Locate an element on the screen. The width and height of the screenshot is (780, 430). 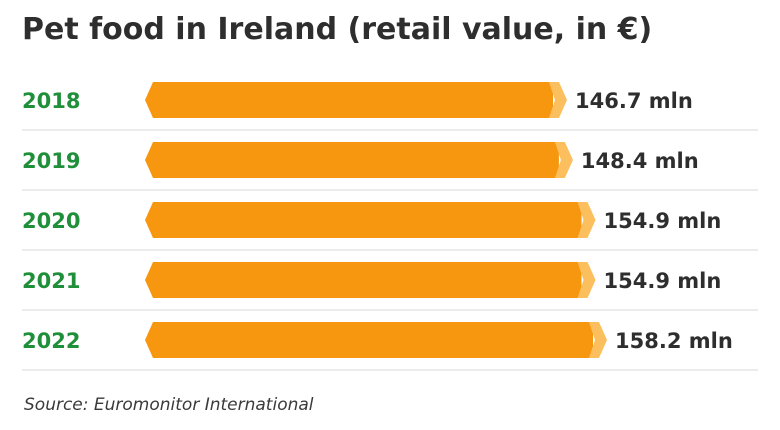
source-note: Source: Euromonitor International is located at coordinates (169, 405).